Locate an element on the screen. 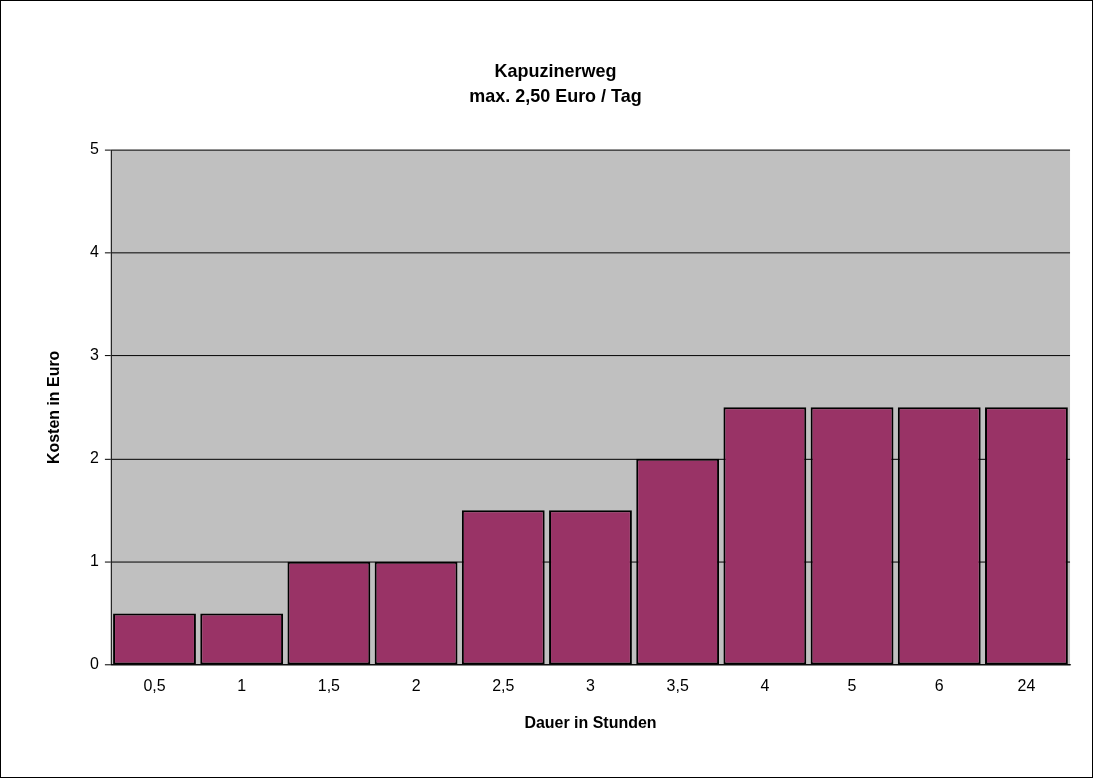  x-tick-label: 4 is located at coordinates (765, 685).